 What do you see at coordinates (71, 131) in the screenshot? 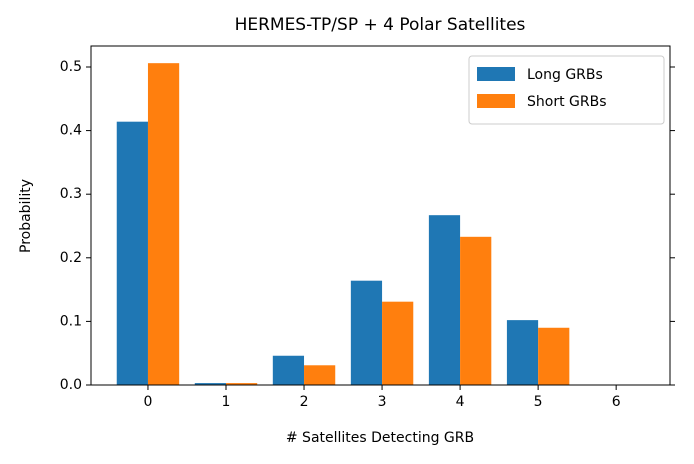
I see `y-tick-label: 0.4` at bounding box center [71, 131].